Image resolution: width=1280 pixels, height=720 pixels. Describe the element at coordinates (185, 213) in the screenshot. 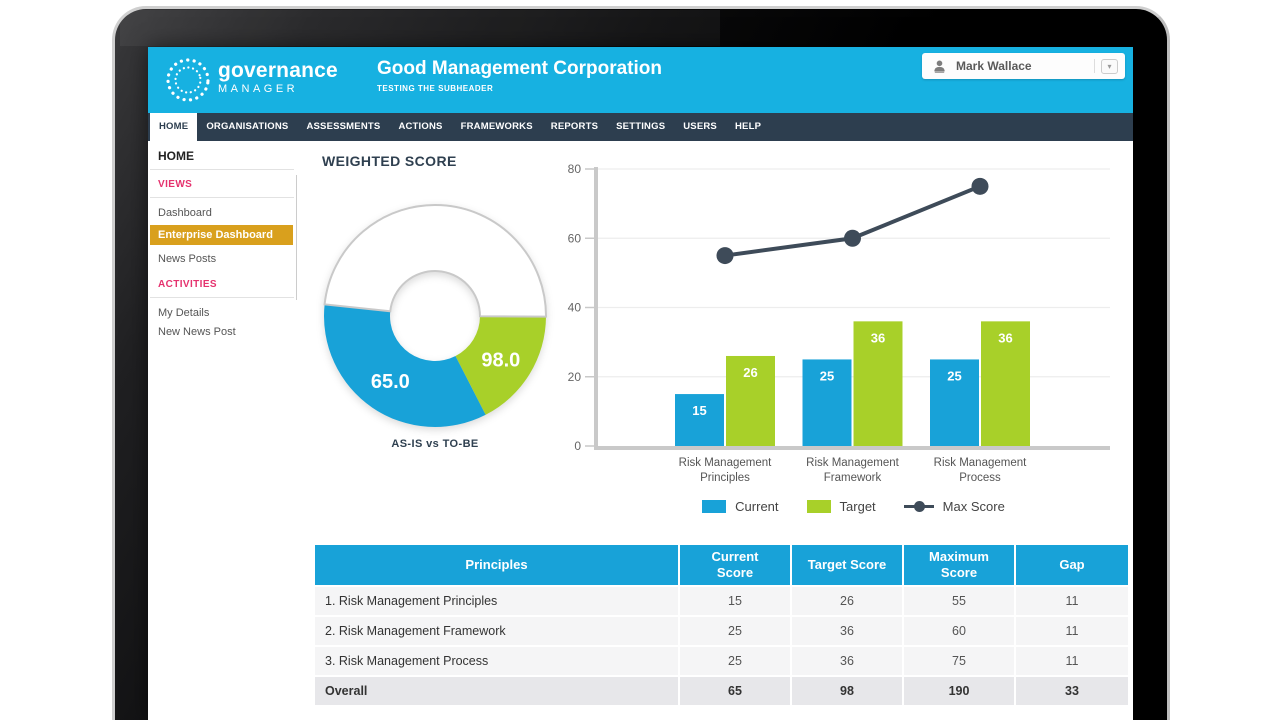

I see `sidebar-item-dashboard: Dashboard` at that location.